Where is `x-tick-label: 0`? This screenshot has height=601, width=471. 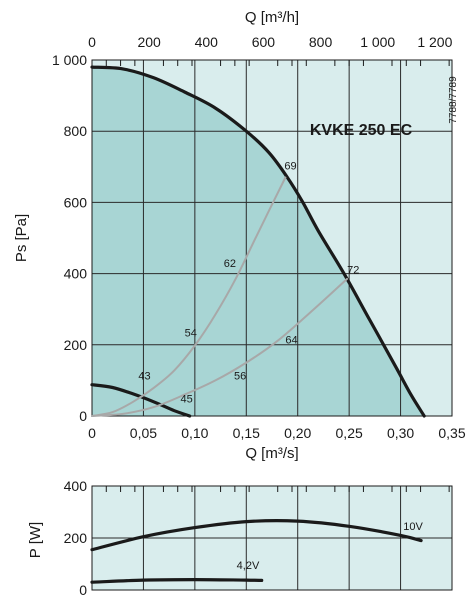
x-tick-label: 0 is located at coordinates (92, 433).